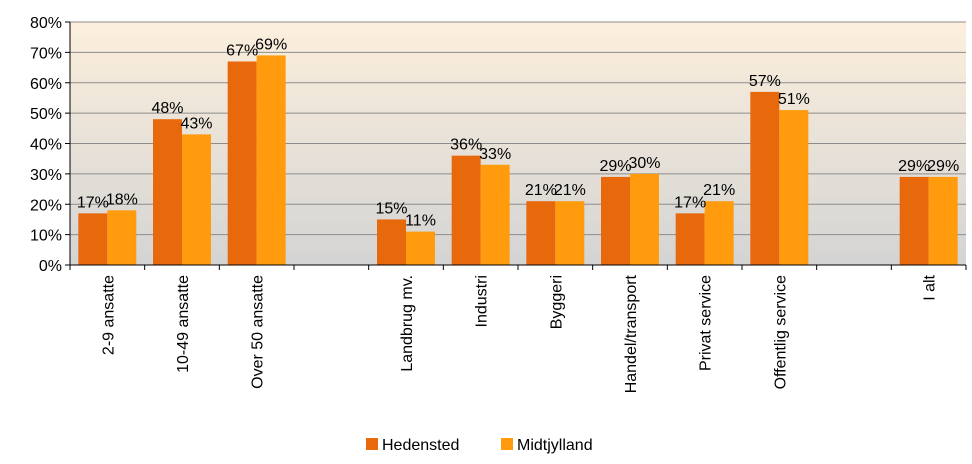 This screenshot has height=464, width=972. What do you see at coordinates (556, 302) in the screenshot?
I see `x-tick-label: Byggeri` at bounding box center [556, 302].